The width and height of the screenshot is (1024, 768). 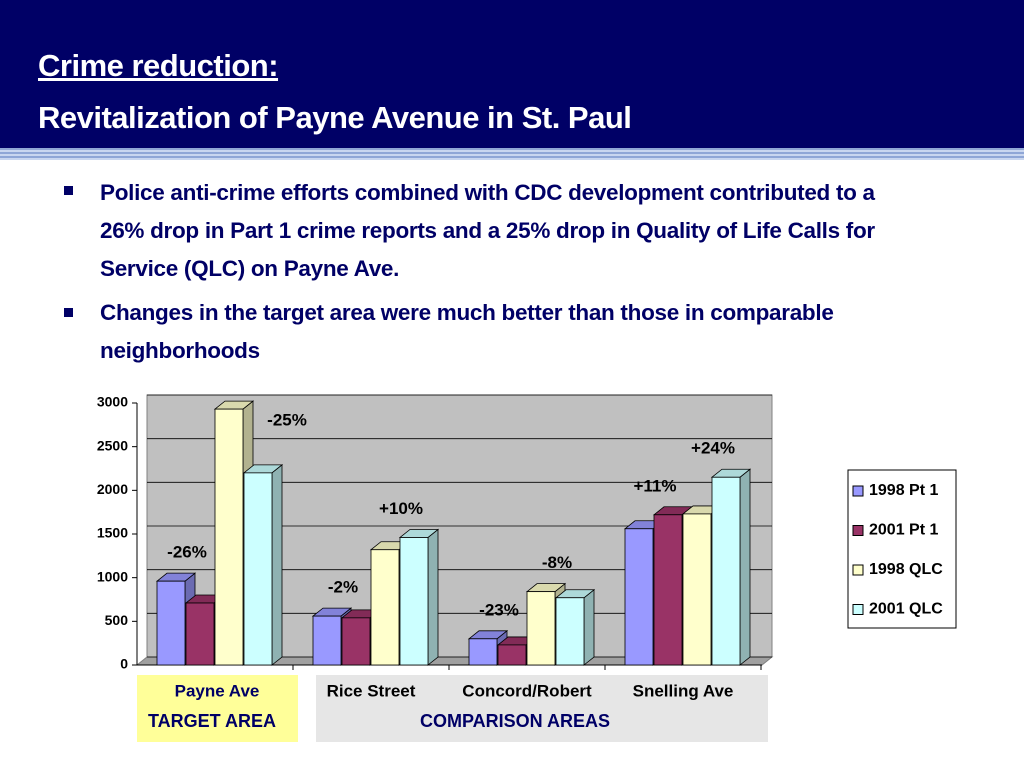 What do you see at coordinates (343, 587) in the screenshot?
I see `annotation: -2%` at bounding box center [343, 587].